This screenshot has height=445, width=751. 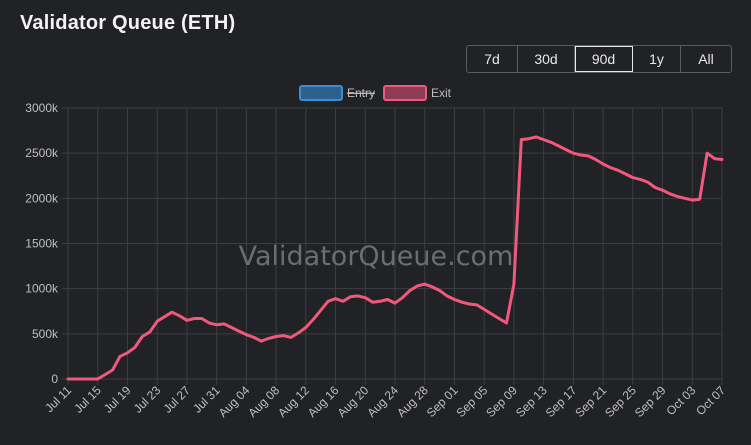 I want to click on x-tick-label: Aug 20, so click(x=353, y=401).